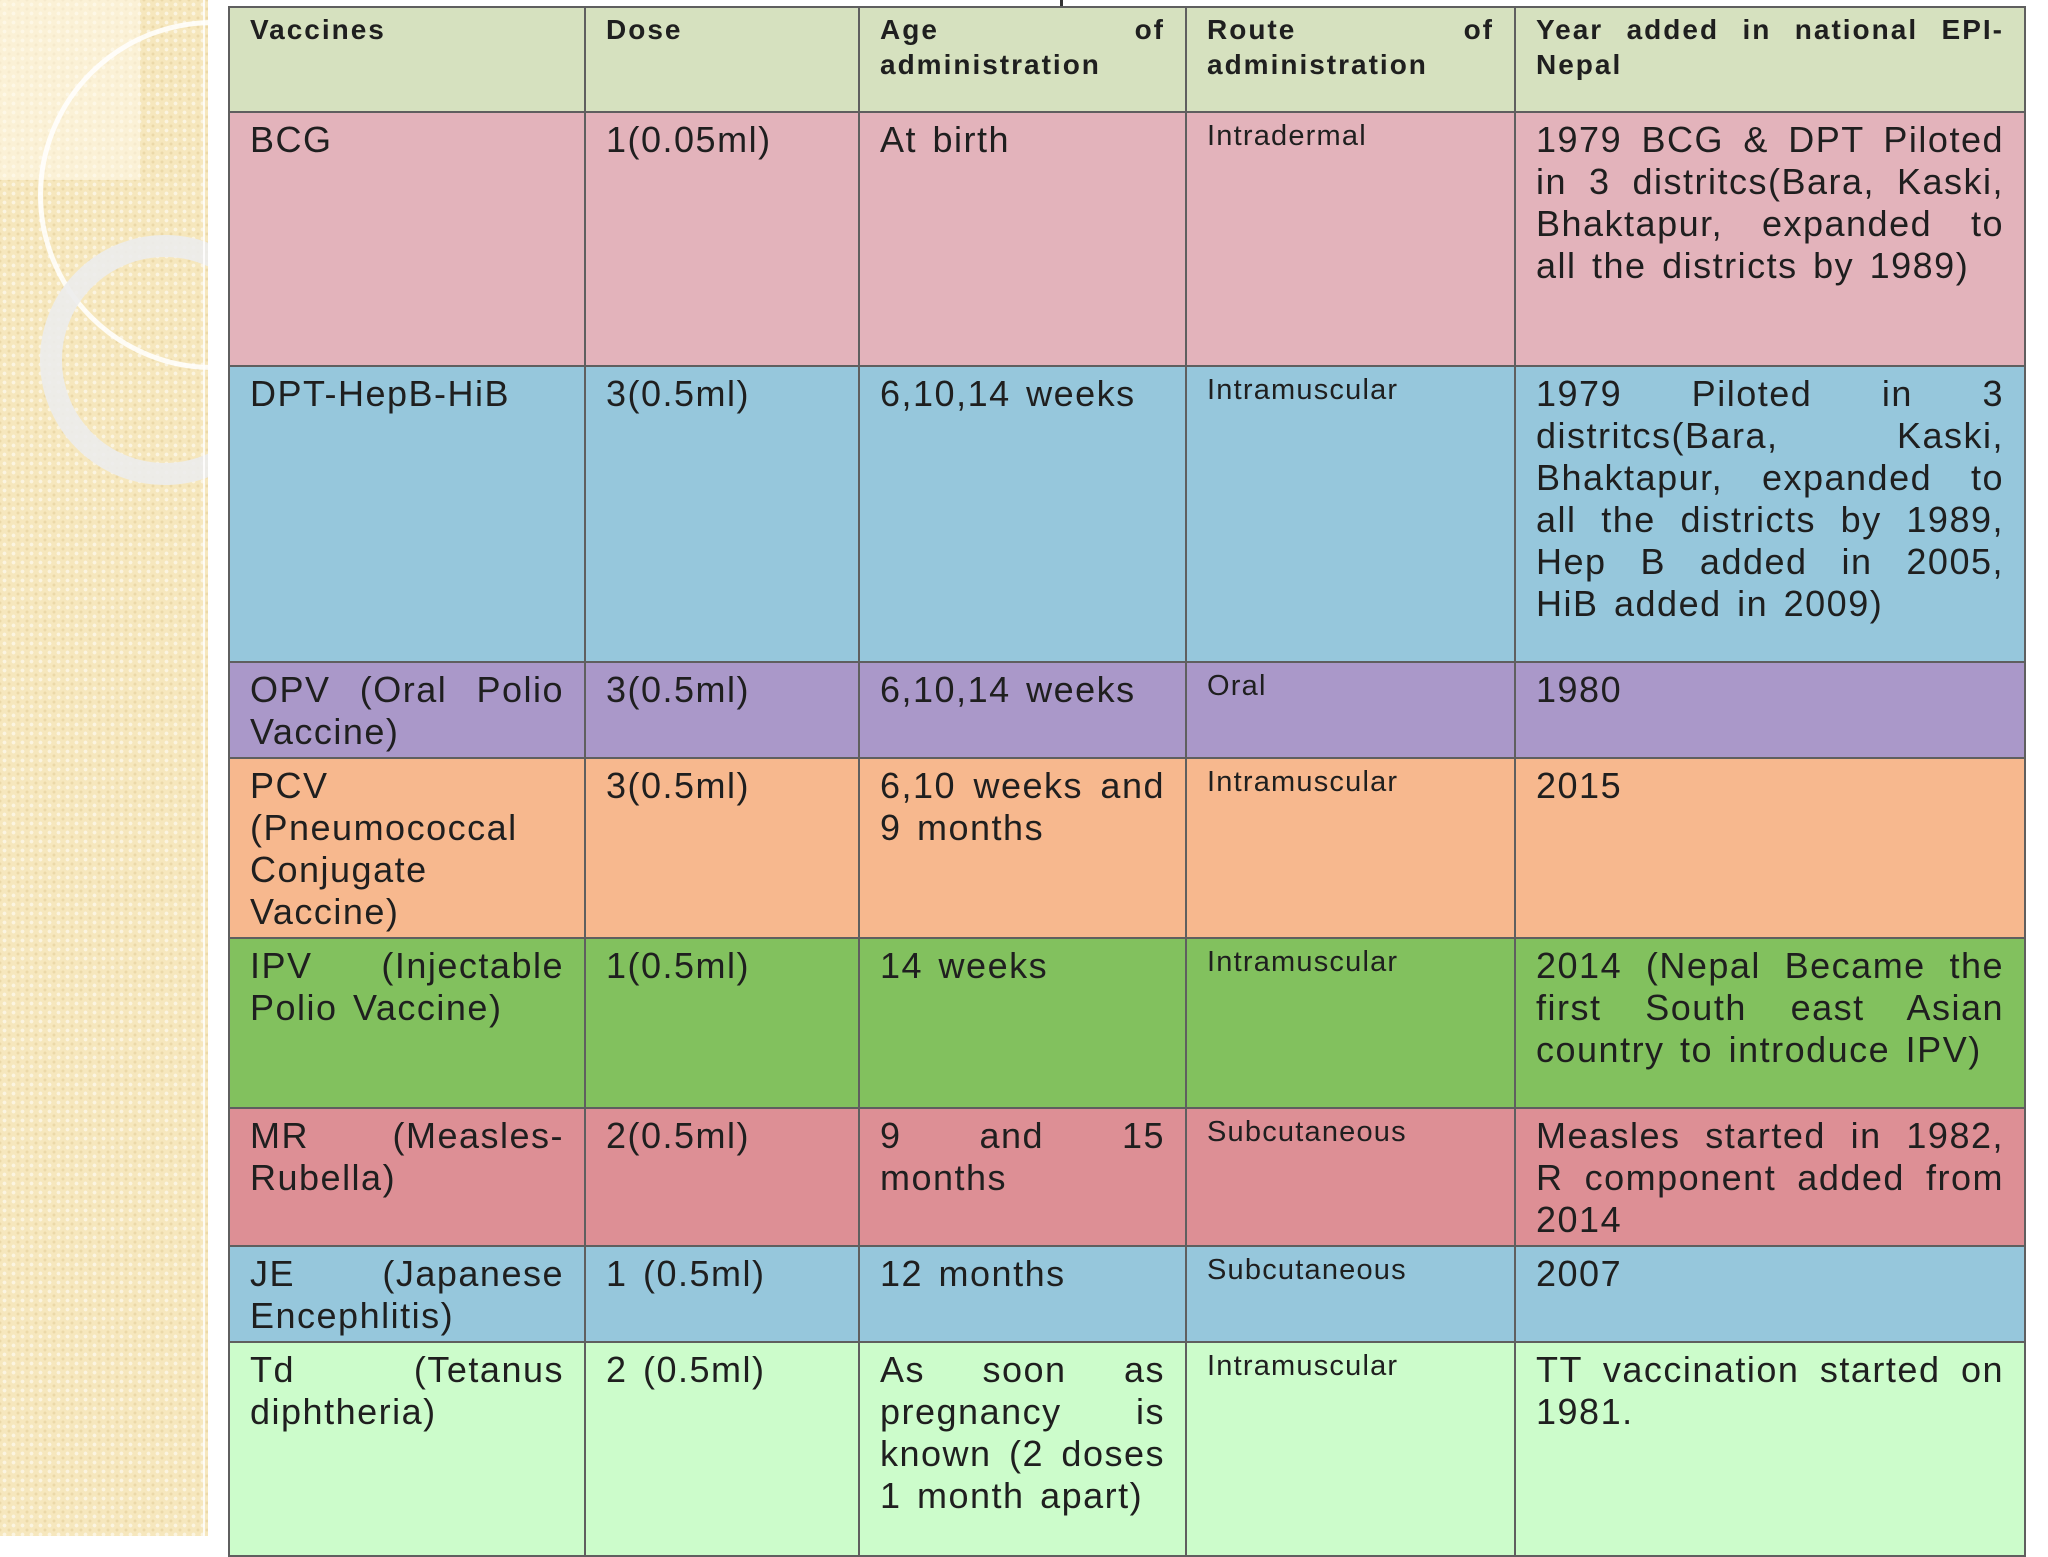  Describe the element at coordinates (722, 1449) in the screenshot. I see `cell-dose: 2 (0.5ml)` at that location.